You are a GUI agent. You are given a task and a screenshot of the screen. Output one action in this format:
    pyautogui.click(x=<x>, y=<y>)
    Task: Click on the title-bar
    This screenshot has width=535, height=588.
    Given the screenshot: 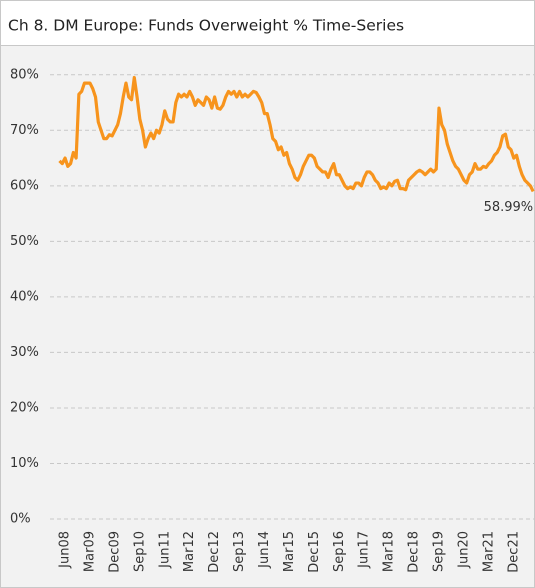 What is the action you would take?
    pyautogui.click(x=267, y=23)
    